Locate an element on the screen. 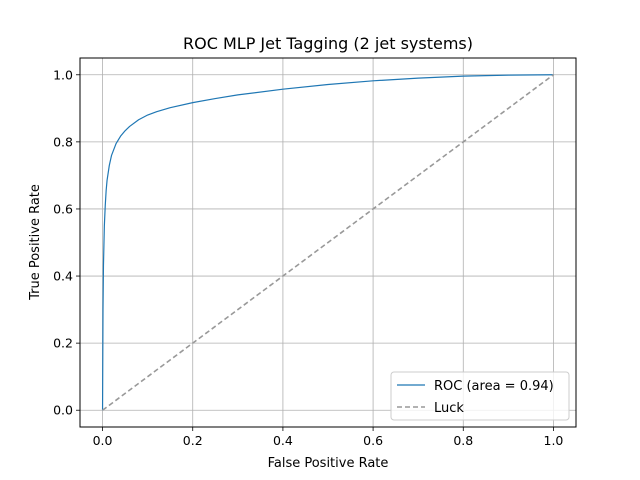 This screenshot has width=640, height=480. y-tick-label: 0.4 is located at coordinates (63, 276).